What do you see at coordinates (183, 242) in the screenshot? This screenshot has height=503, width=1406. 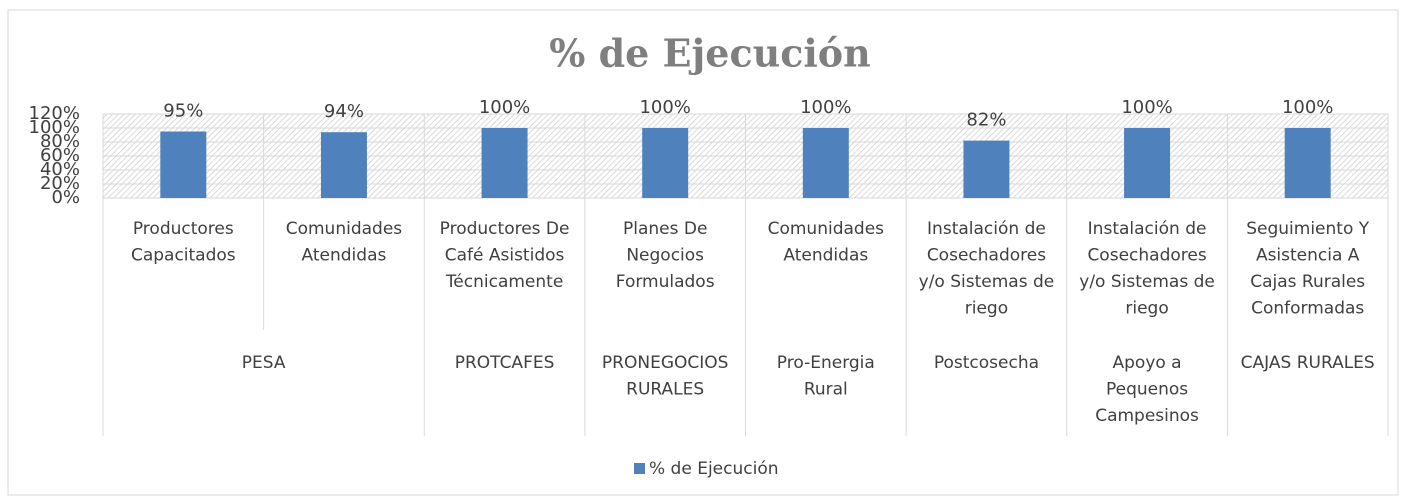 I see `x-tick-label: Productores Capacitados` at bounding box center [183, 242].